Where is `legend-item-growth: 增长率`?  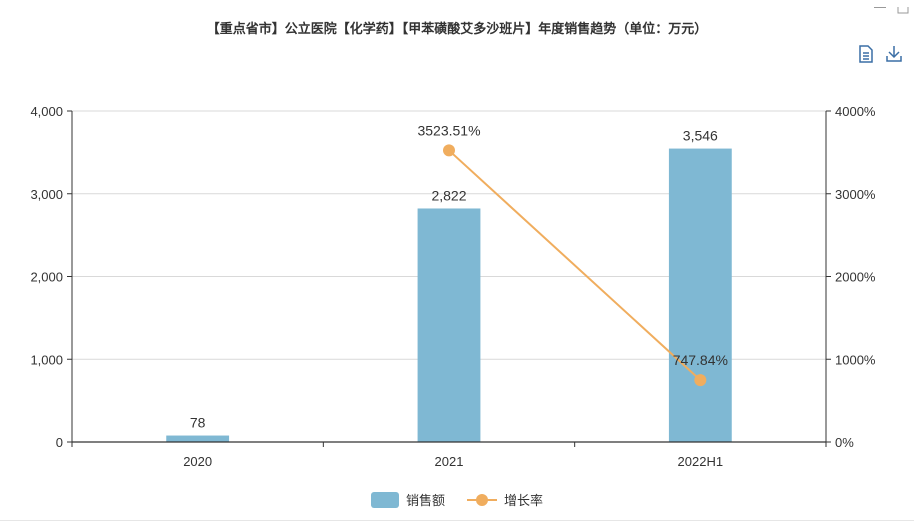
legend-item-growth: 增长率 is located at coordinates (505, 499).